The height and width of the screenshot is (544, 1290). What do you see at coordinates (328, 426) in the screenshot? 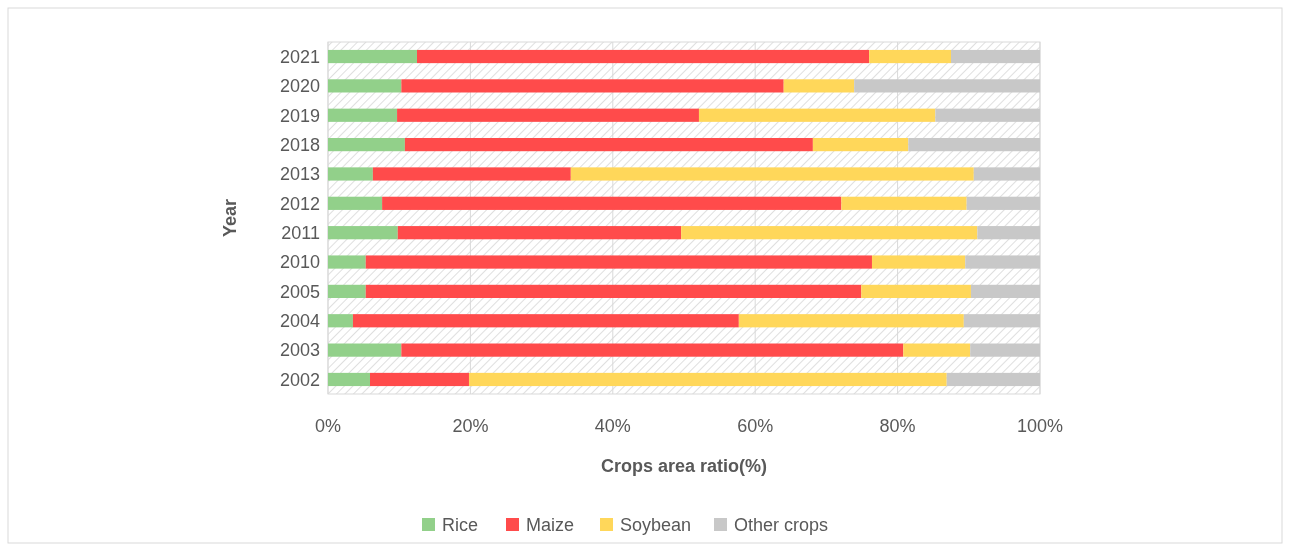
I see `x-tick-label: 0%` at bounding box center [328, 426].